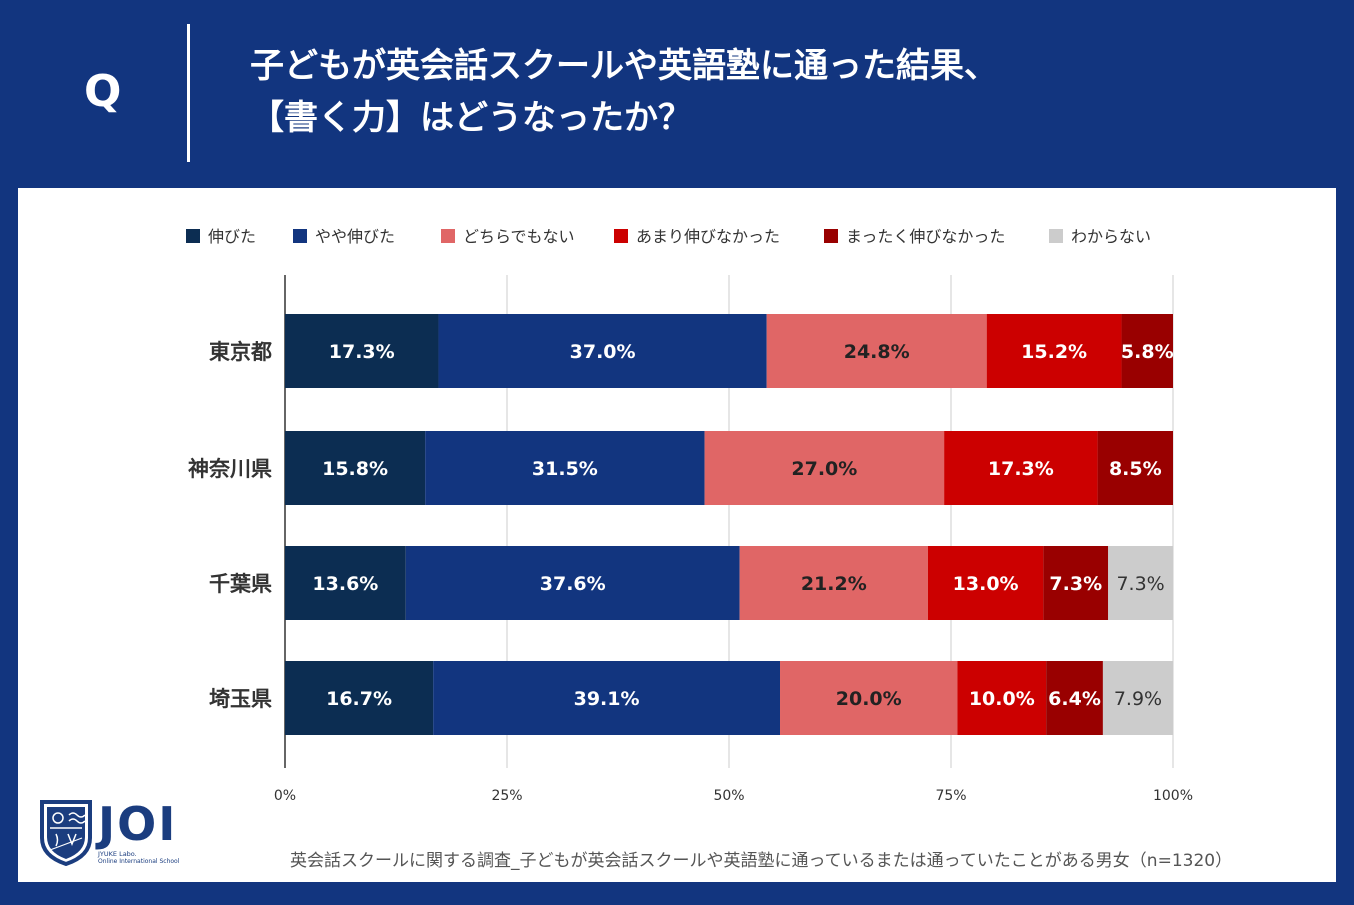 The height and width of the screenshot is (905, 1354). What do you see at coordinates (925, 236) in the screenshot?
I see `legend-label: まったく伸びなかった` at bounding box center [925, 236].